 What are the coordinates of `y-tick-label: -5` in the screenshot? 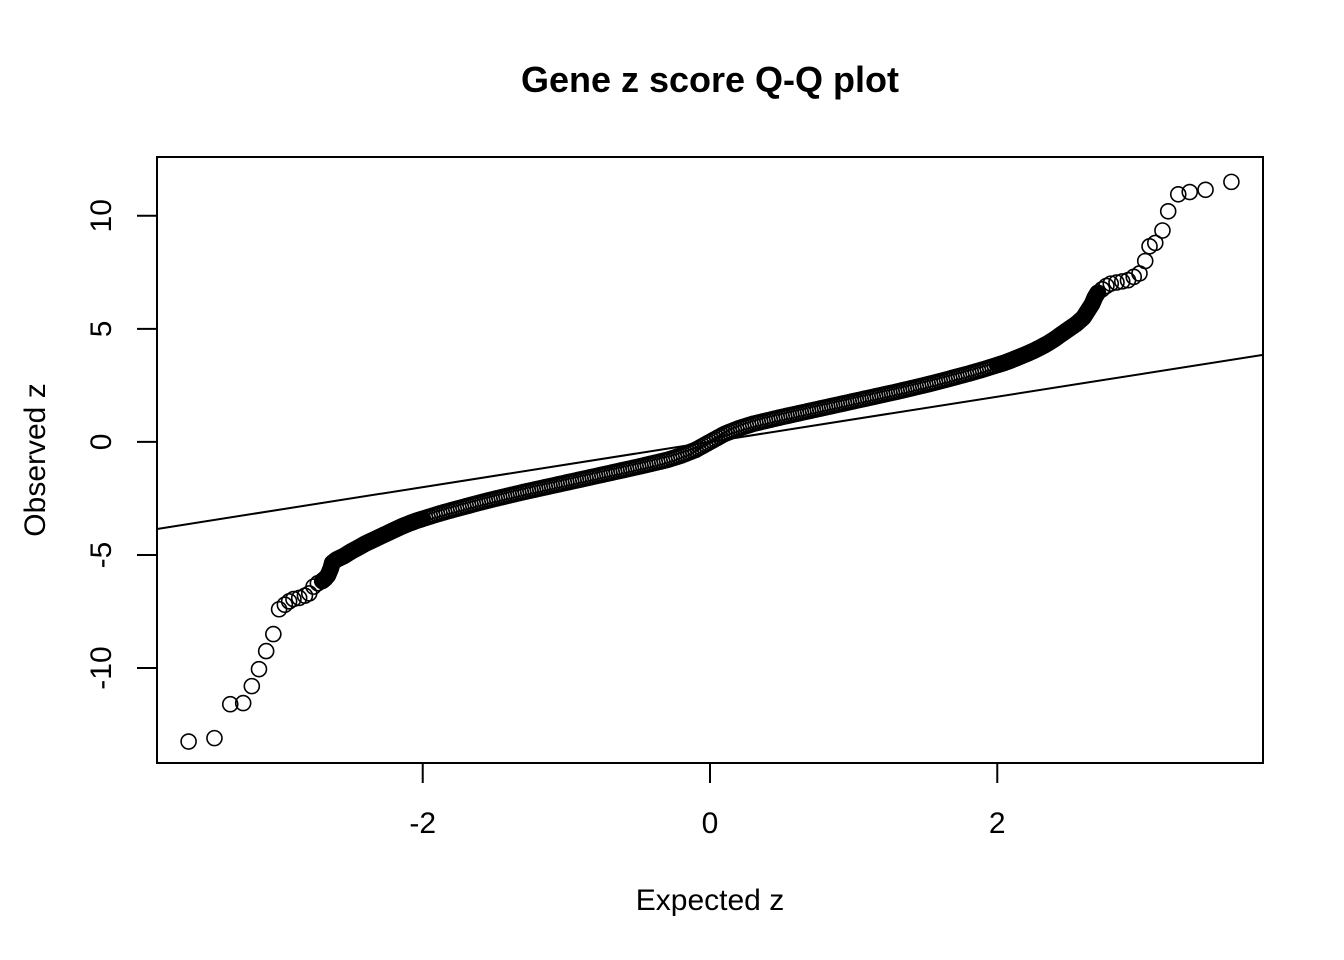 It's located at (101, 555).